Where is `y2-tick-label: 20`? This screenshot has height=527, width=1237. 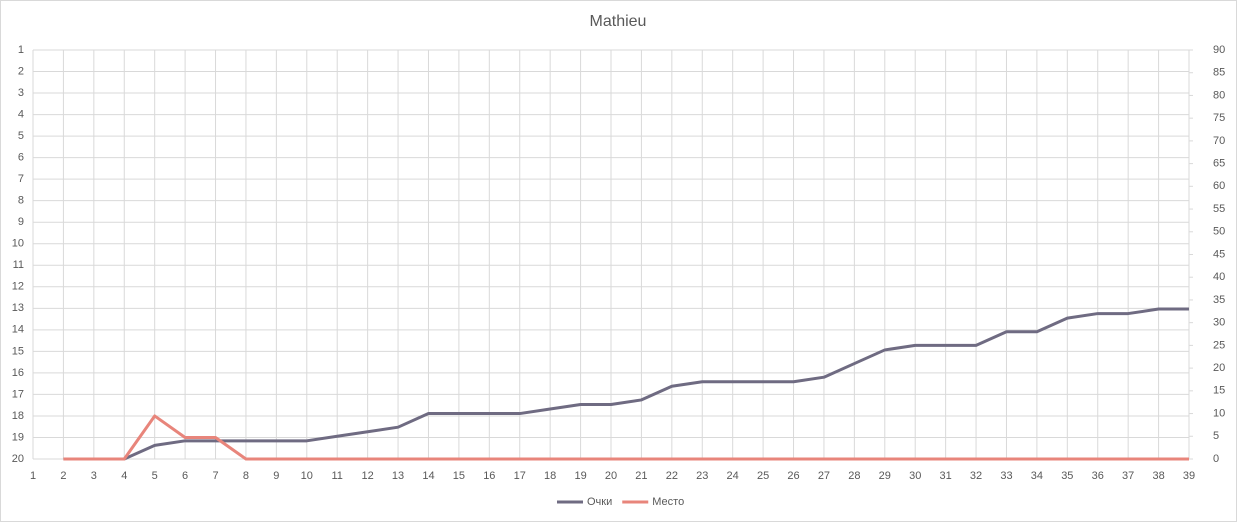
y2-tick-label: 20 is located at coordinates (1219, 368).